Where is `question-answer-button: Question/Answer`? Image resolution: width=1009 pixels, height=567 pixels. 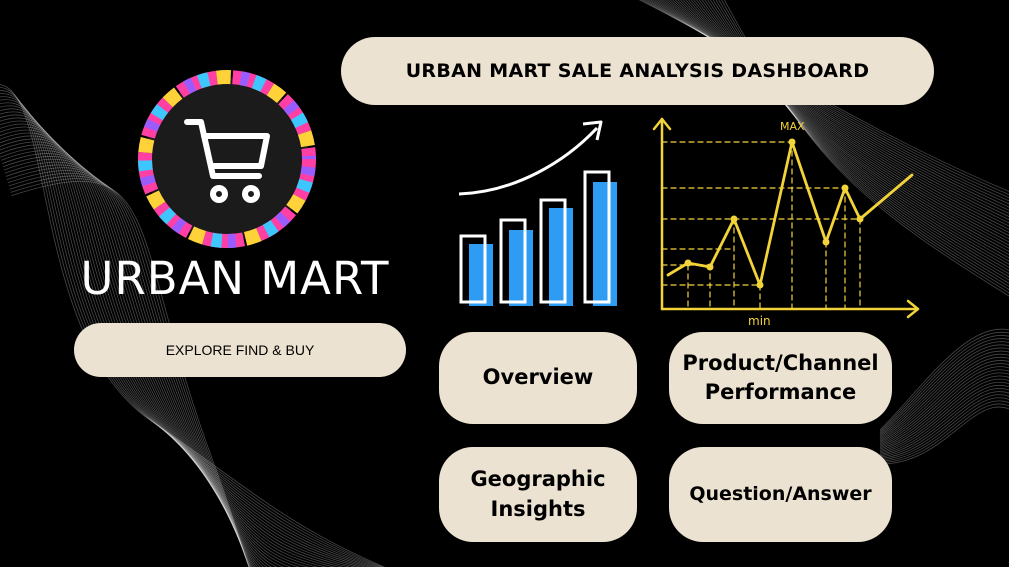 question-answer-button: Question/Answer is located at coordinates (780, 494).